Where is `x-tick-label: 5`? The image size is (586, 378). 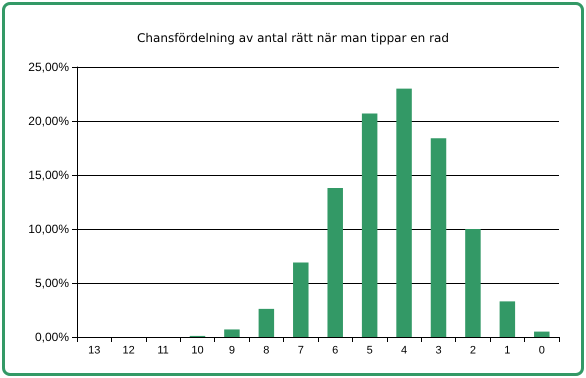 x-tick-label: 5 is located at coordinates (369, 350).